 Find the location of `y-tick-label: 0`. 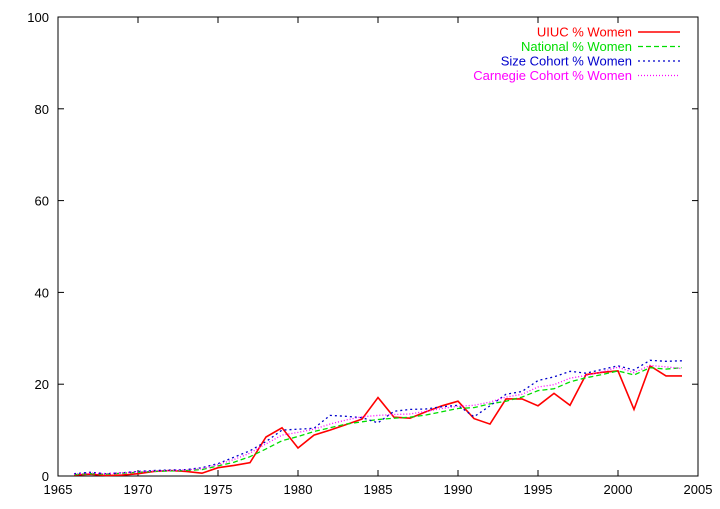

y-tick-label: 0 is located at coordinates (45, 476).